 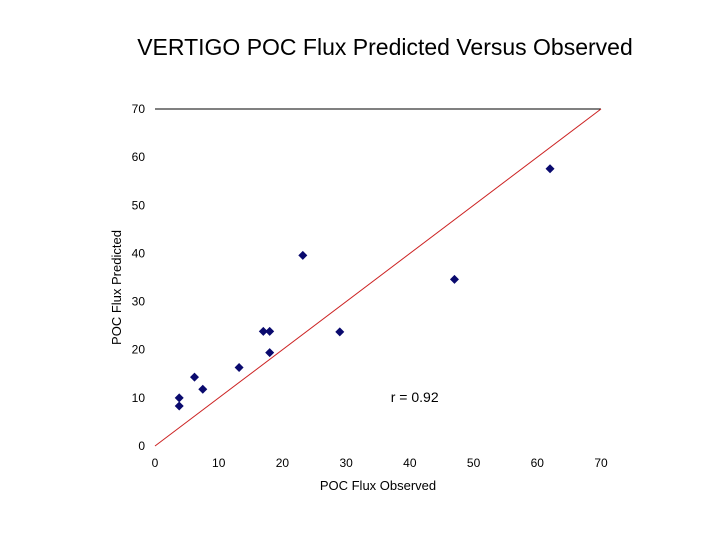 I want to click on y-tick-label: 50, so click(x=139, y=205).